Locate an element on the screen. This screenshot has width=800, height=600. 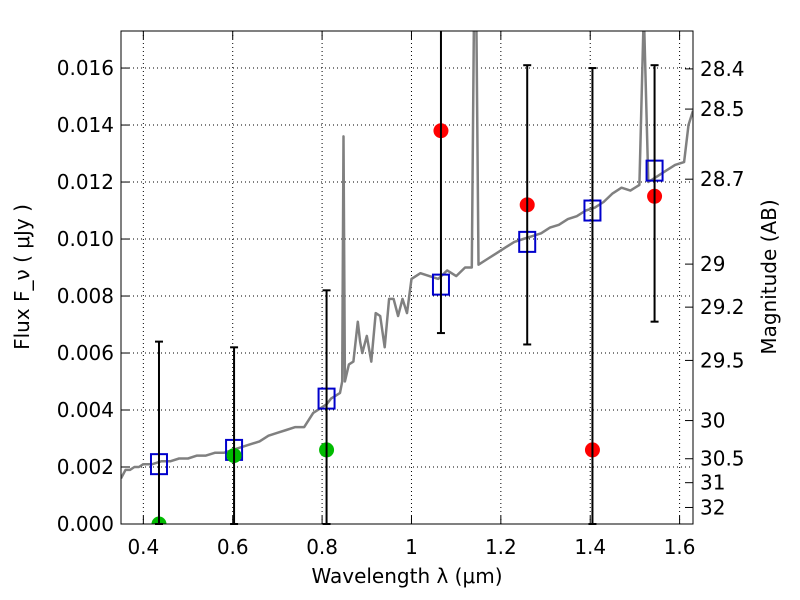
right-tick-label: 28.5 is located at coordinates (722, 109).